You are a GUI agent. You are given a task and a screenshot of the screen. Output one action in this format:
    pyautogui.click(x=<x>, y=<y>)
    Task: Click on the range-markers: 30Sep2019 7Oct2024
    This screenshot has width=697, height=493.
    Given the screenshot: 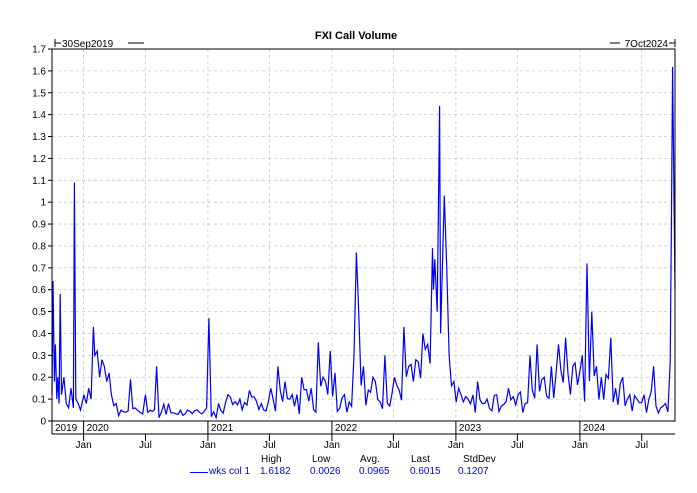 What is the action you would take?
    pyautogui.click(x=365, y=44)
    